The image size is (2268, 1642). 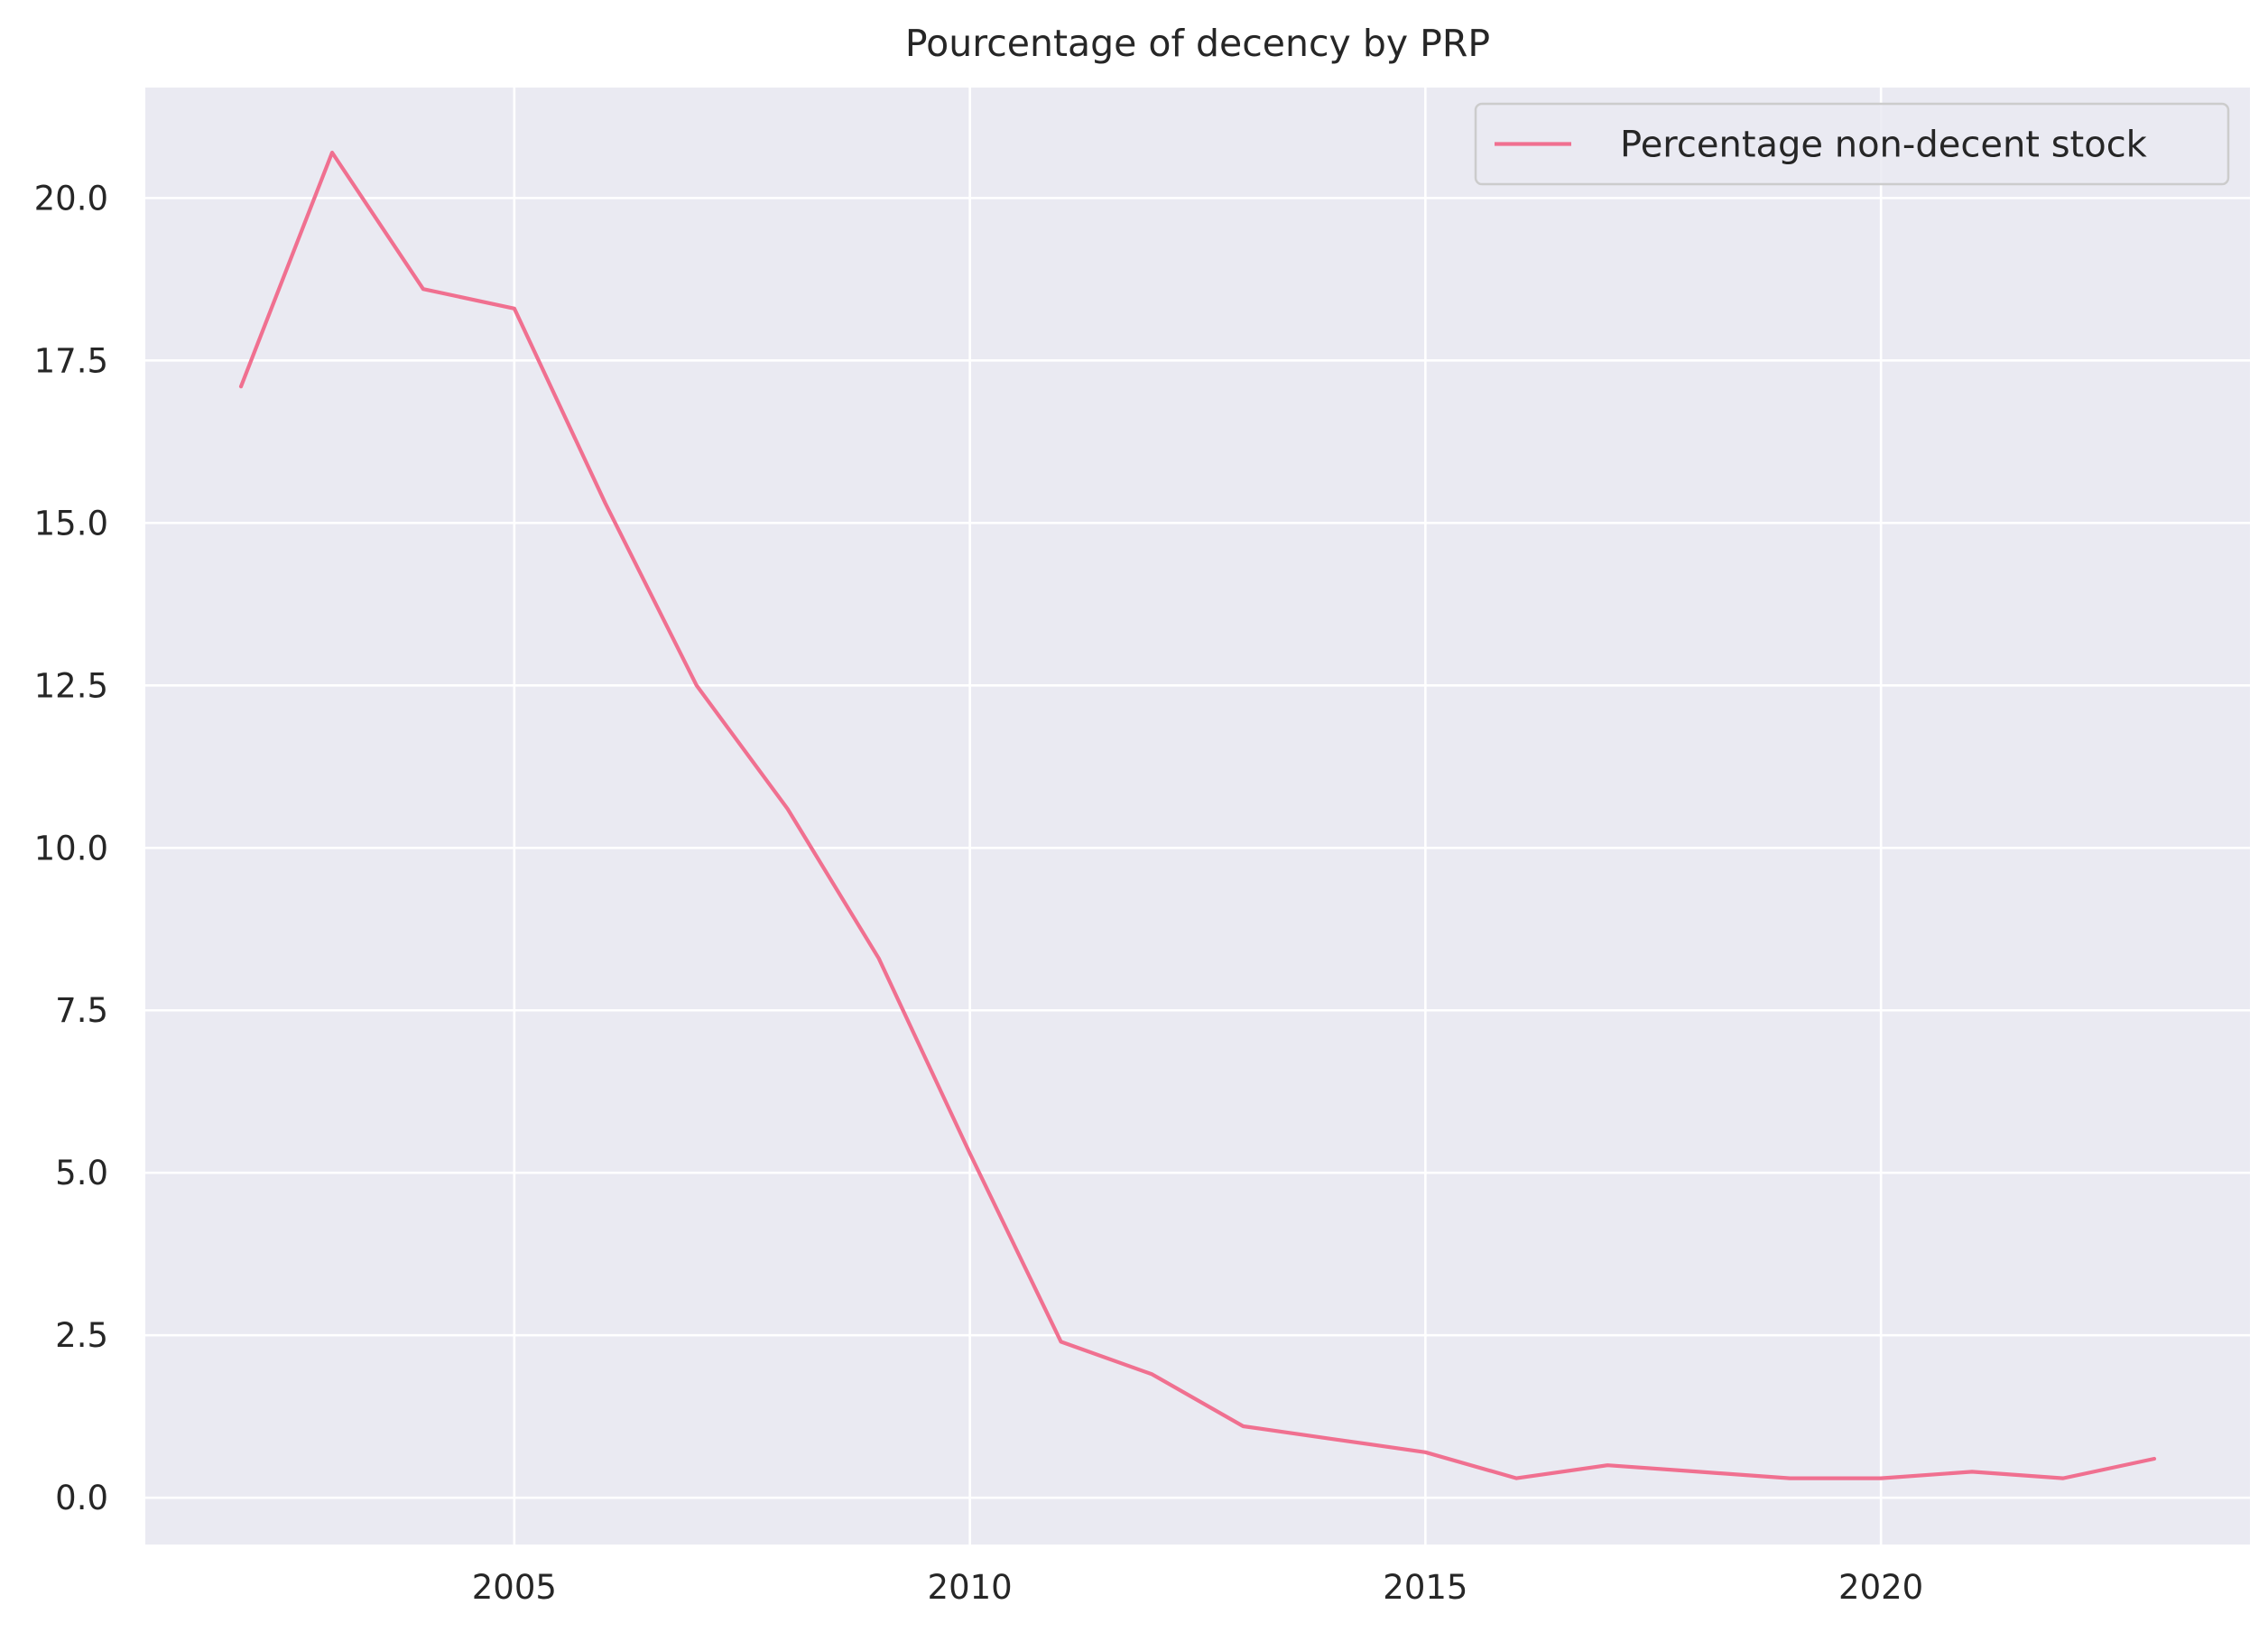 I want to click on y-tick-label: 20.0, so click(x=71, y=198).